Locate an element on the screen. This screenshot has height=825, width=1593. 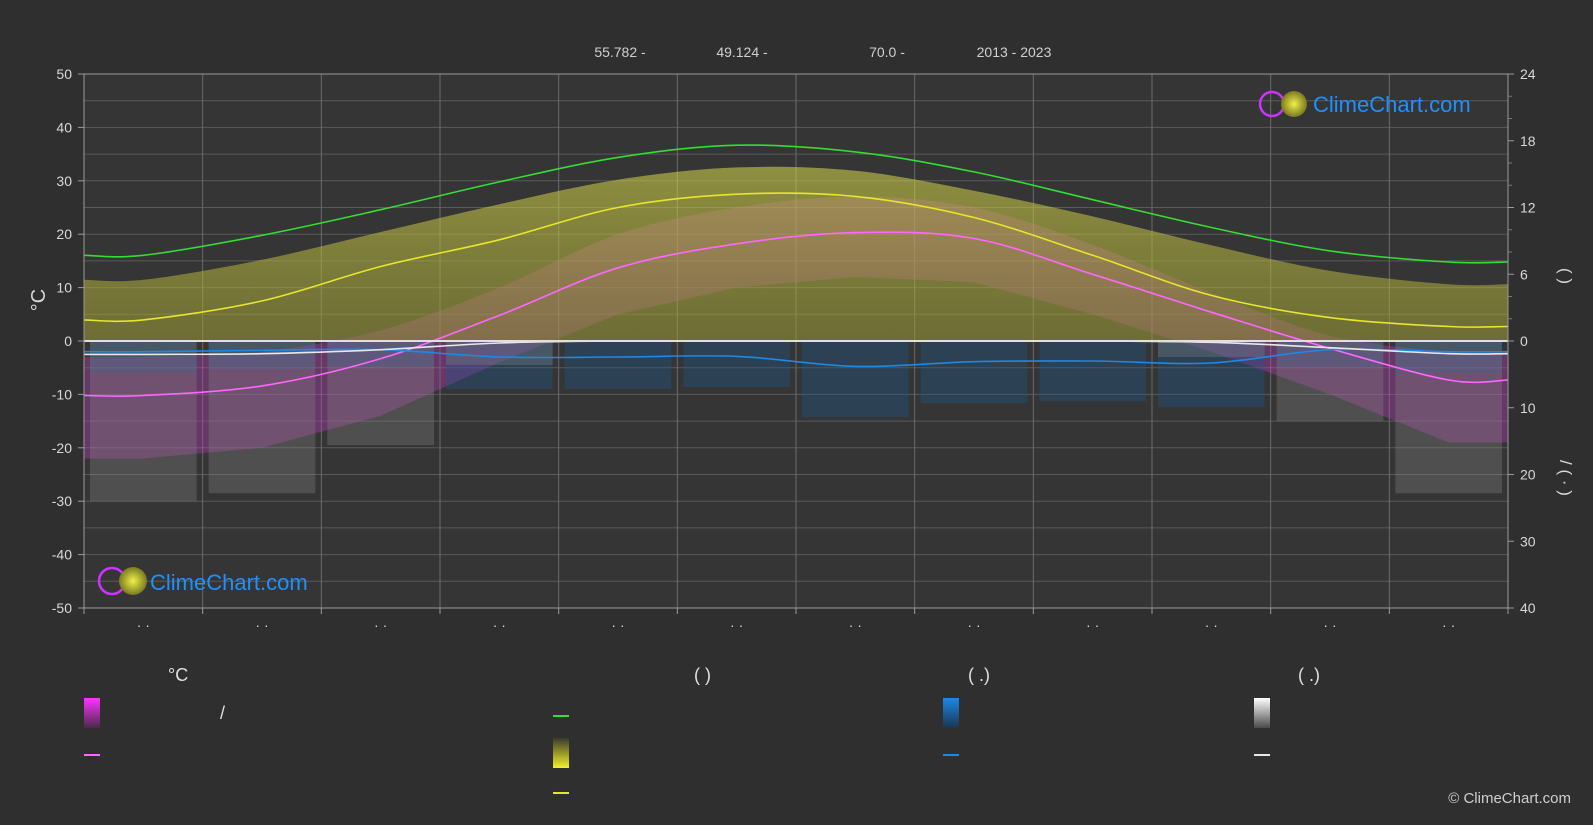
sunshine-line is located at coordinates (796, 260).